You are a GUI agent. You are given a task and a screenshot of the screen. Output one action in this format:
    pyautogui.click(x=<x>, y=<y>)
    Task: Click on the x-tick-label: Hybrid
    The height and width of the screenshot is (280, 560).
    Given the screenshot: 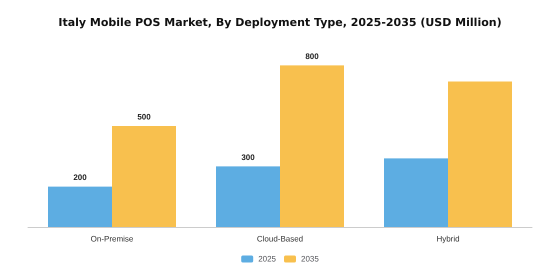 What is the action you would take?
    pyautogui.click(x=448, y=239)
    